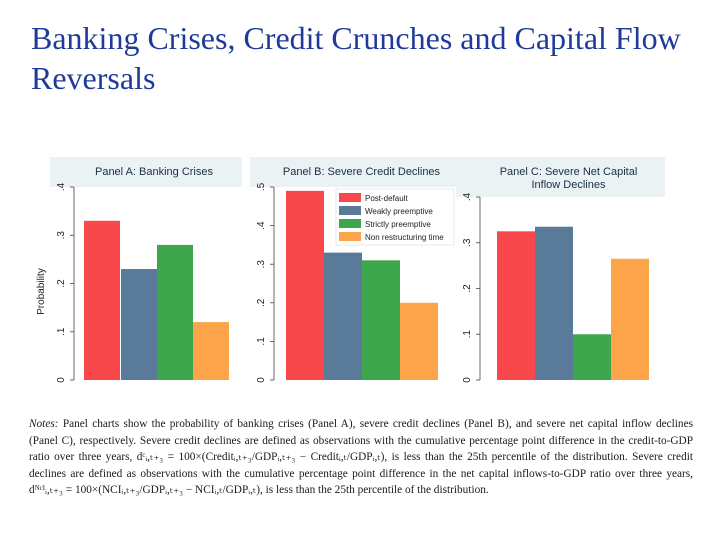 The image size is (720, 540). I want to click on legend-label: Weakly preemptive, so click(399, 211).